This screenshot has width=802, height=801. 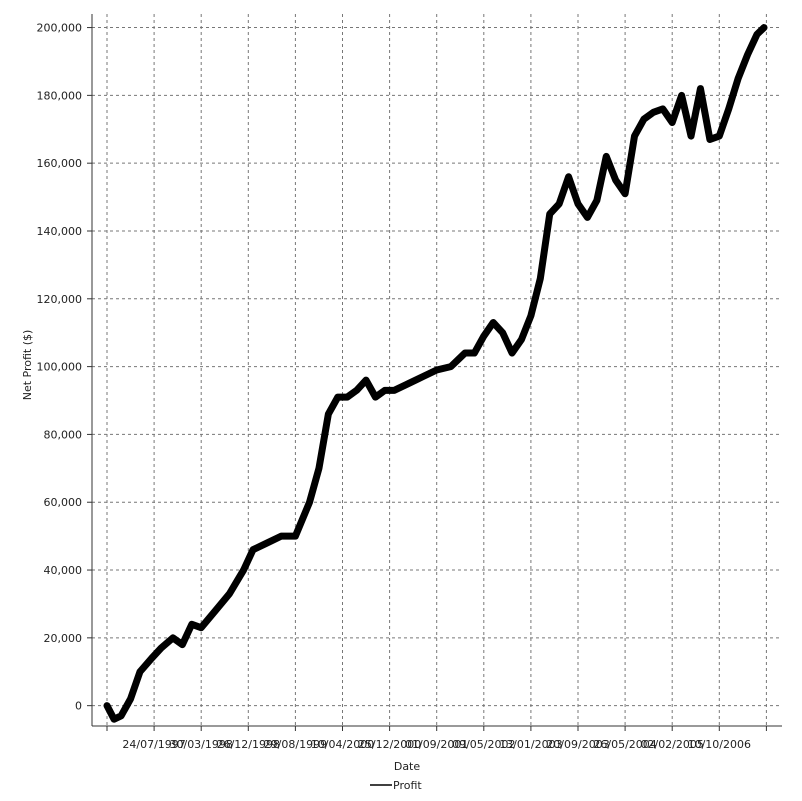 What do you see at coordinates (719, 744) in the screenshot?
I see `x-tick-label: 10/10/2006` at bounding box center [719, 744].